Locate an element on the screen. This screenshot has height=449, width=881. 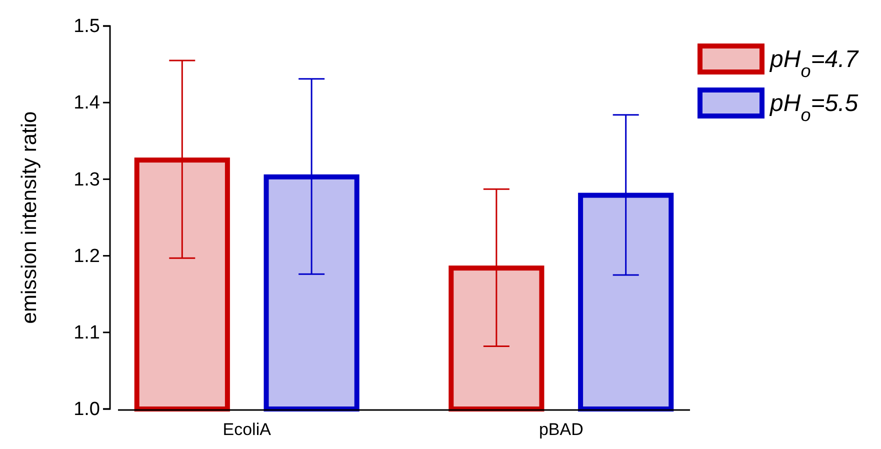
y-axis-title: emission intensity ratio is located at coordinates (29, 217).